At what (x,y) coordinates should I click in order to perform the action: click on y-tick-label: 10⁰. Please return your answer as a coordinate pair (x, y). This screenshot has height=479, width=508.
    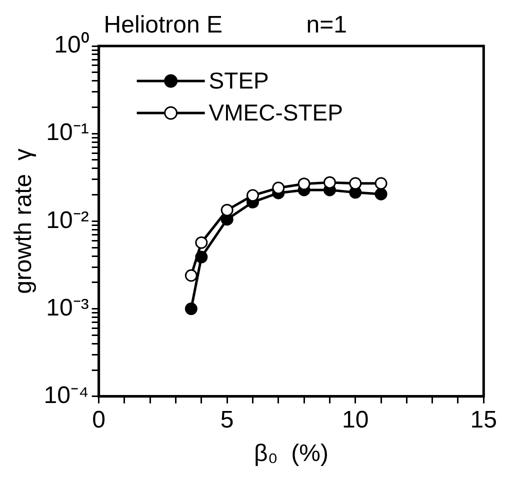
    Looking at the image, I should click on (71, 45).